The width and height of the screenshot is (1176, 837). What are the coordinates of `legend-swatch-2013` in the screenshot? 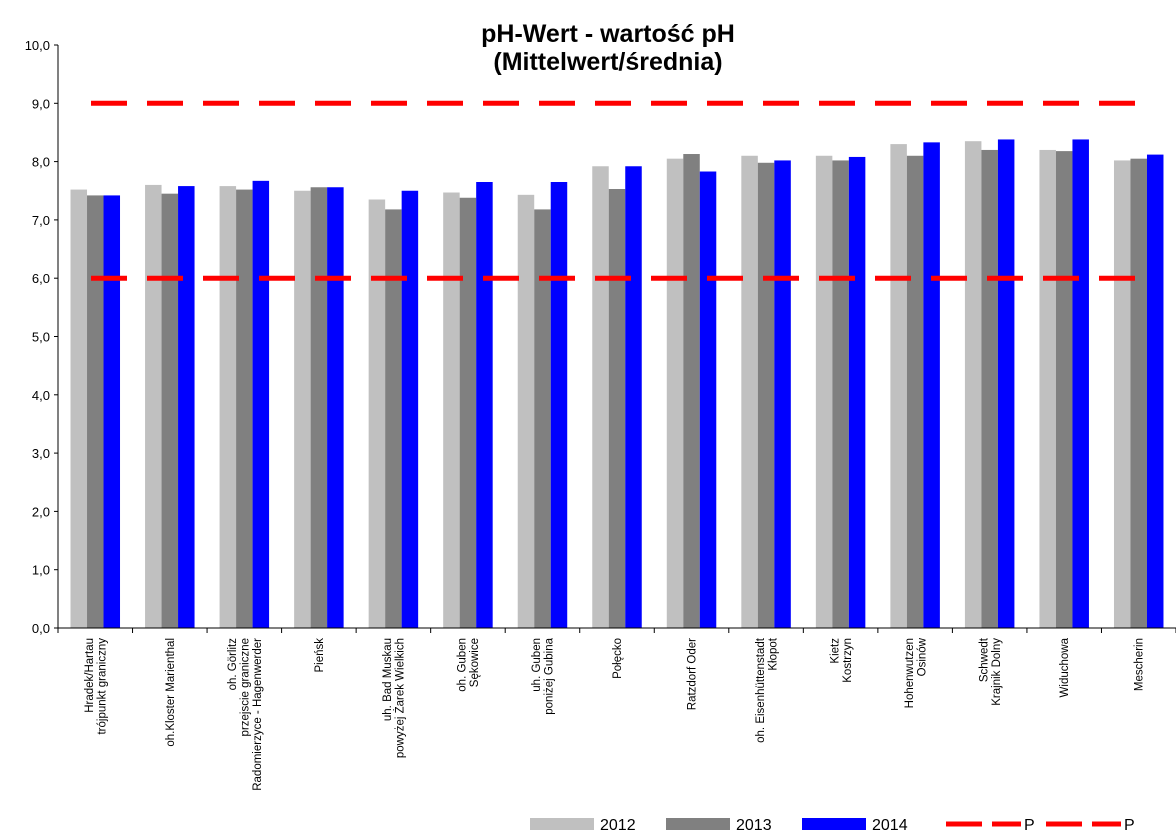 It's located at (698, 824).